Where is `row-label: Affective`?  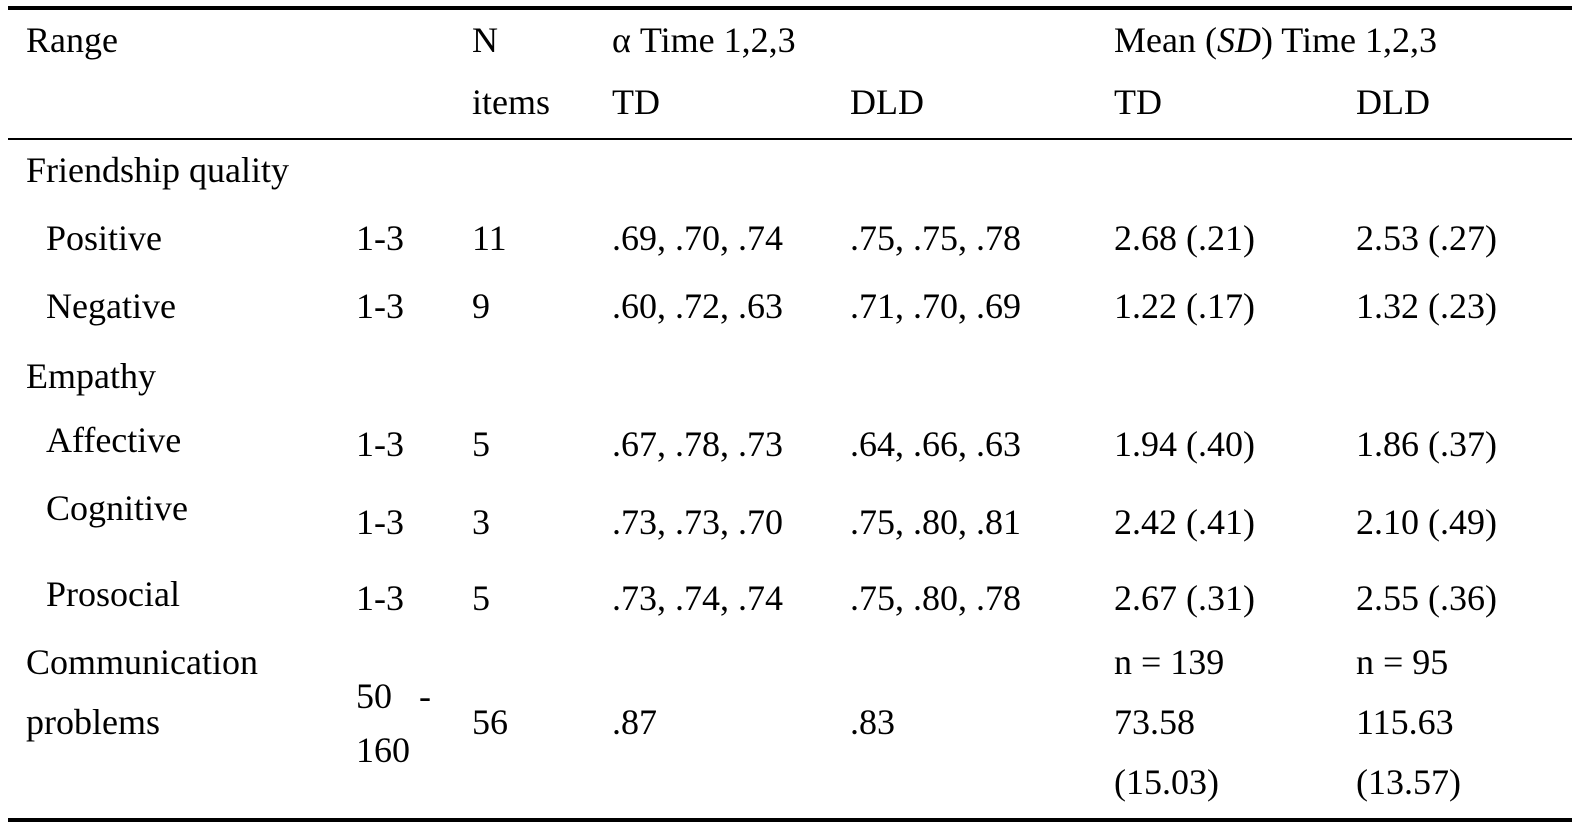 row-label: Affective is located at coordinates (114, 440).